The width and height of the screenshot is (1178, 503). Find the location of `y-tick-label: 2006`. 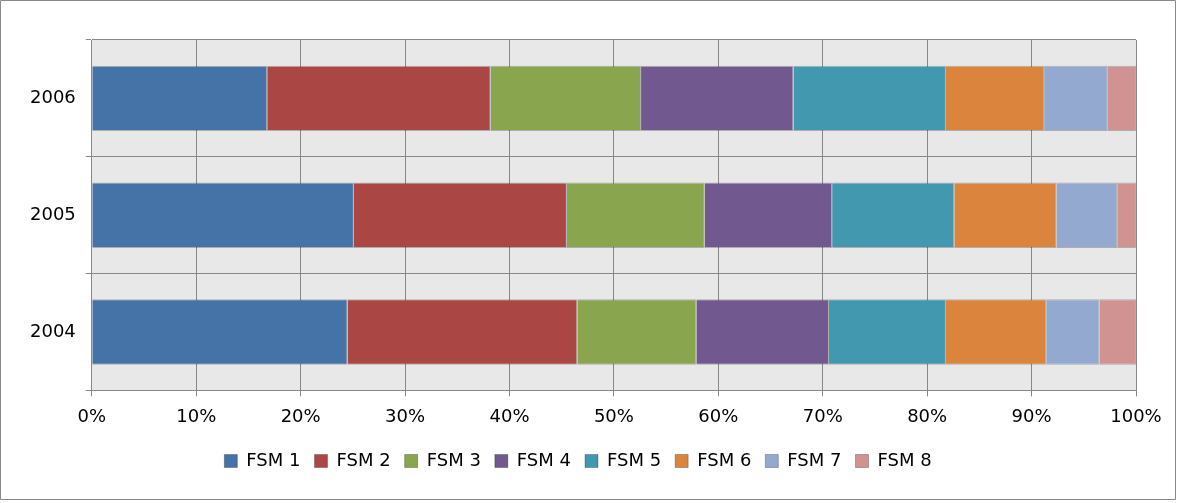

y-tick-label: 2006 is located at coordinates (53, 97).